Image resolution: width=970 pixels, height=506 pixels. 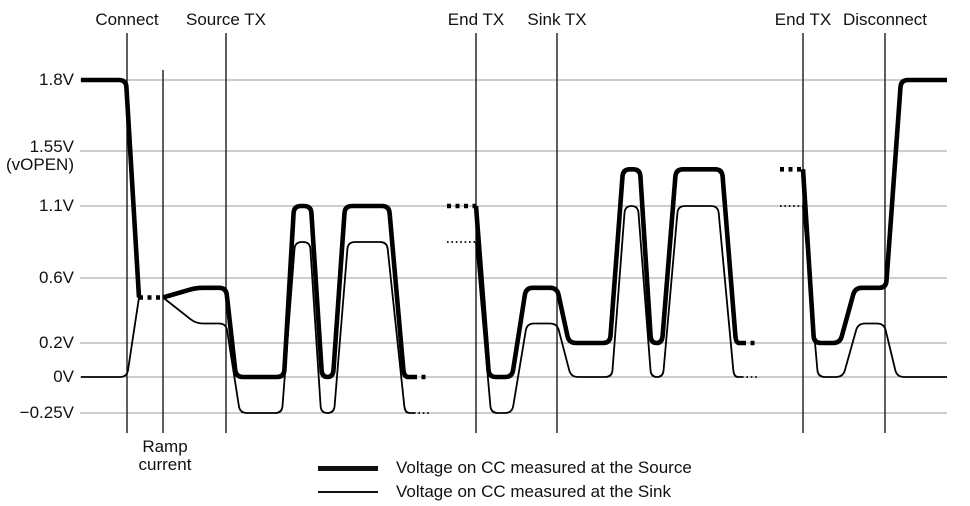 I want to click on y-axis-tick-label: 1.8V, so click(x=37, y=80).